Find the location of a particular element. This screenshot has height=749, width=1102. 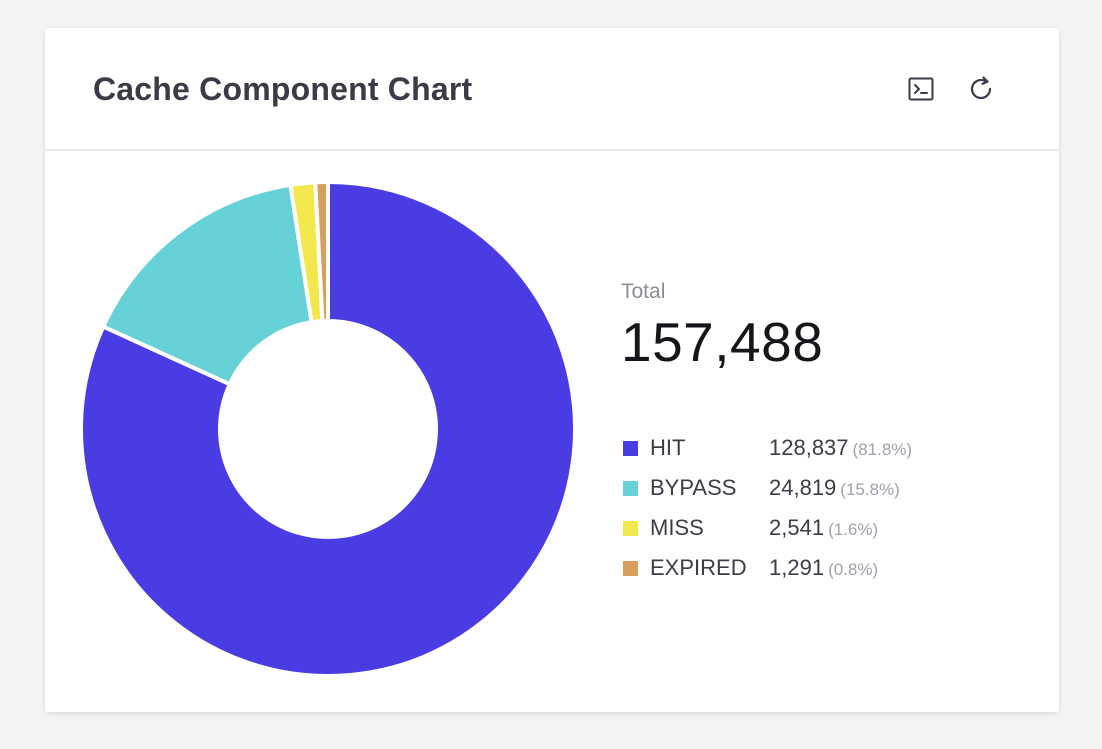

card-title: Cache Component Chart is located at coordinates (283, 89).